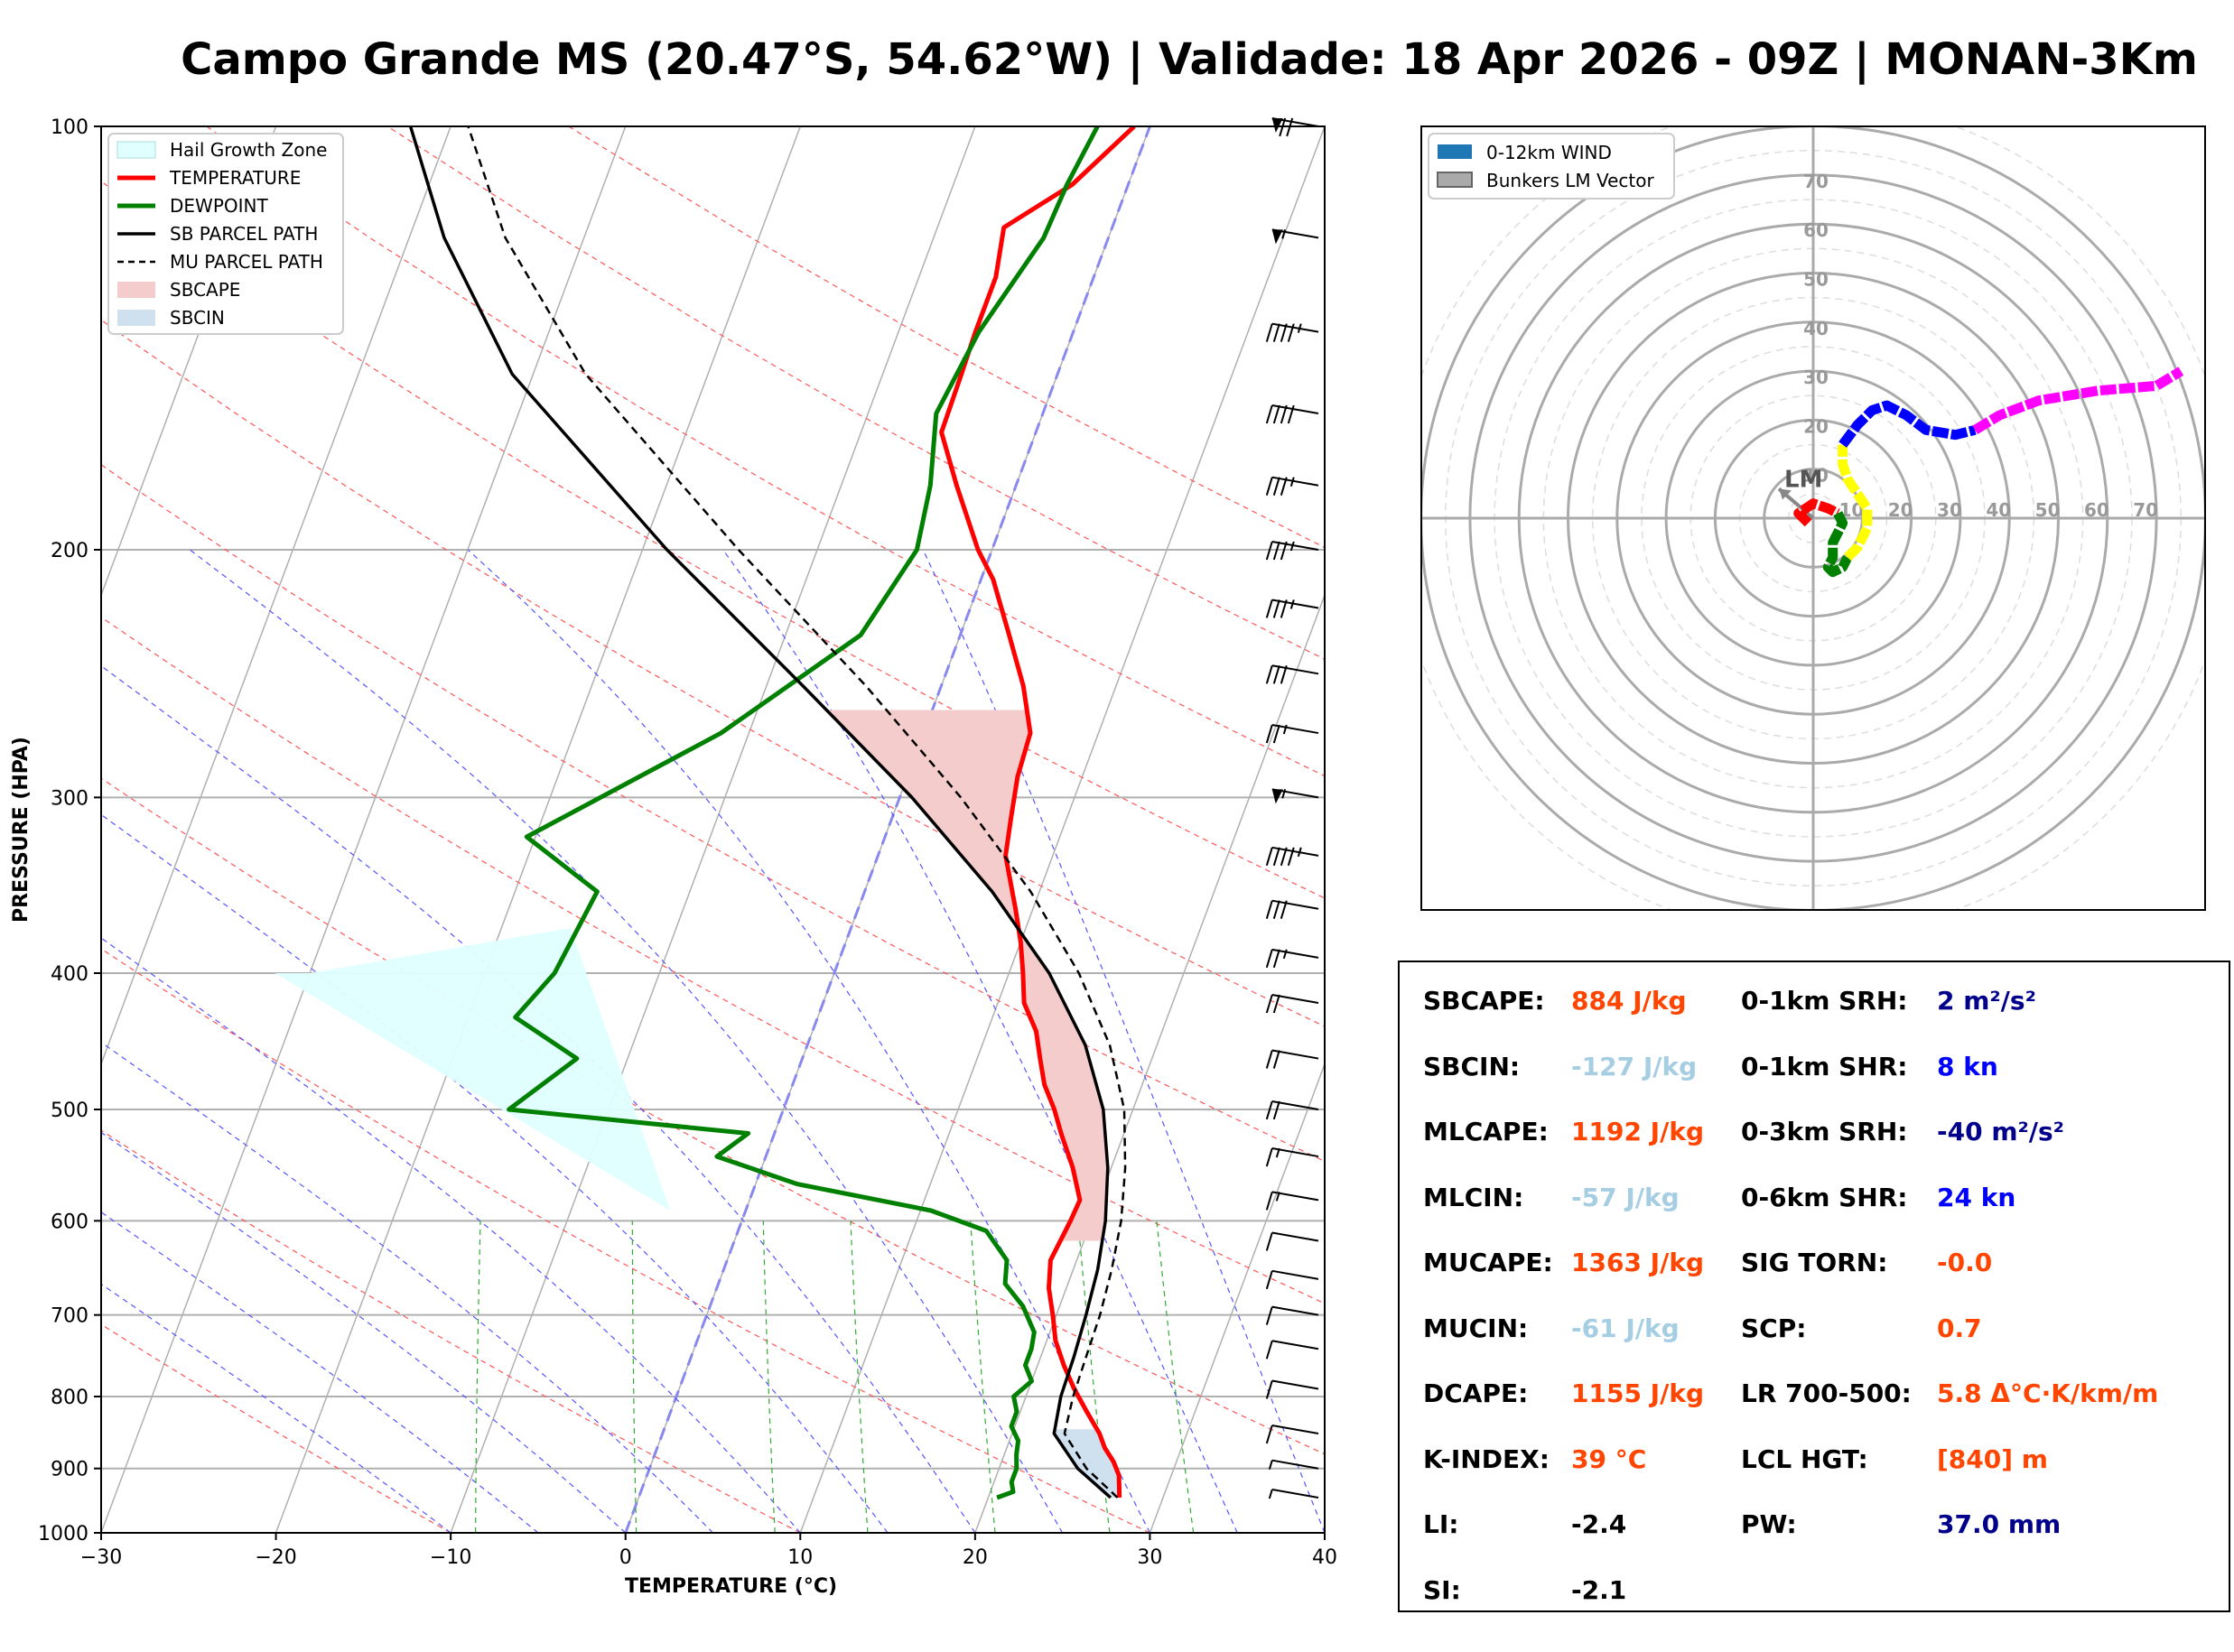 Image resolution: width=2234 pixels, height=1652 pixels. I want to click on x-tick-label: 30, so click(1149, 1557).